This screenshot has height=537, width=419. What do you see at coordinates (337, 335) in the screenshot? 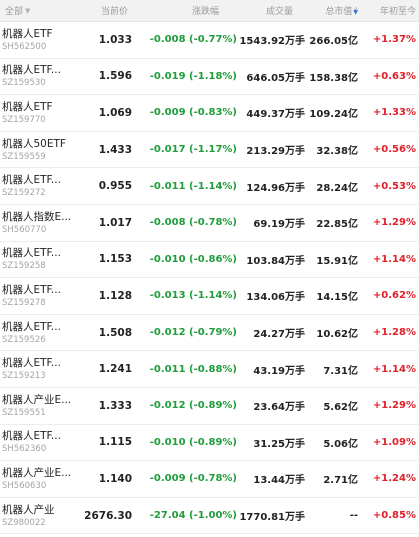
I see `mcap-value: 10.62亿` at bounding box center [337, 335].